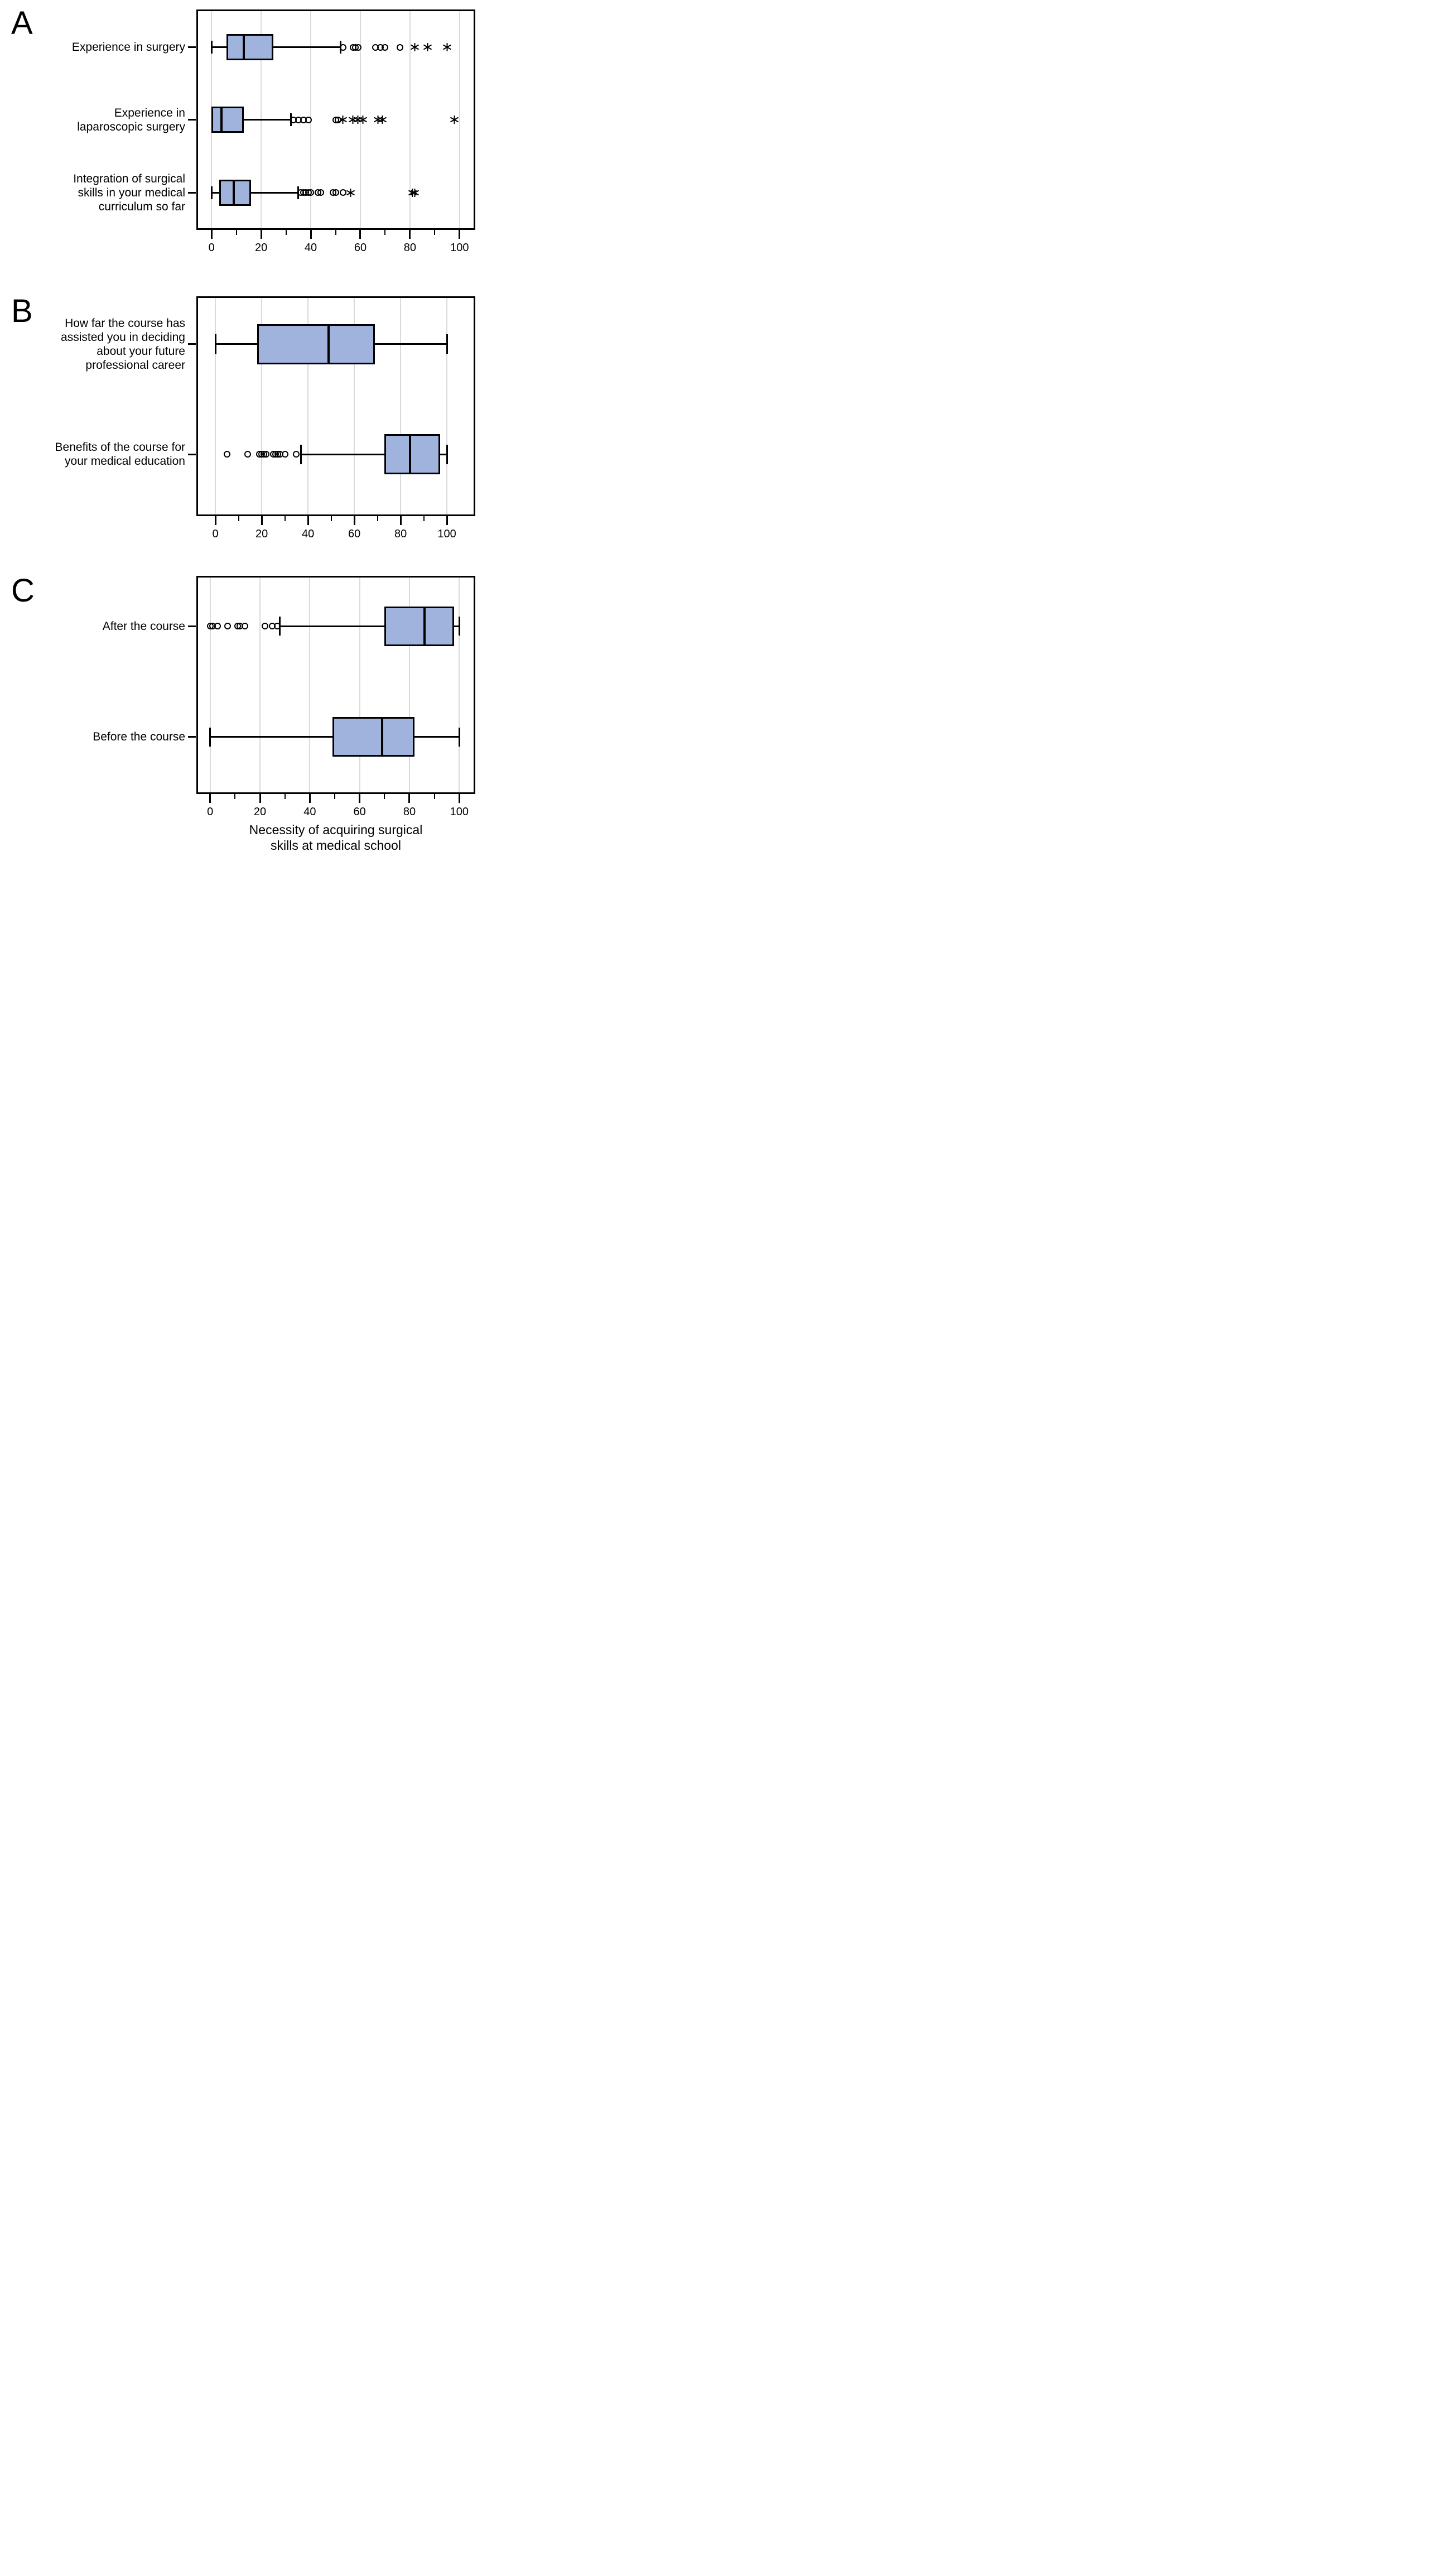  What do you see at coordinates (125, 461) in the screenshot?
I see `category-label-line: your medical education` at bounding box center [125, 461].